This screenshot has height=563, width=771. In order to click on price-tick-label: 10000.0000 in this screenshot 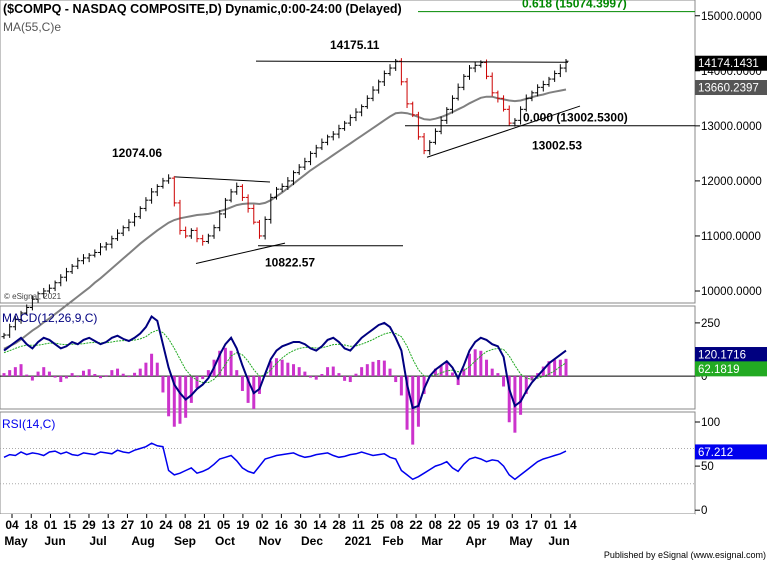, I will do `click(731, 292)`.